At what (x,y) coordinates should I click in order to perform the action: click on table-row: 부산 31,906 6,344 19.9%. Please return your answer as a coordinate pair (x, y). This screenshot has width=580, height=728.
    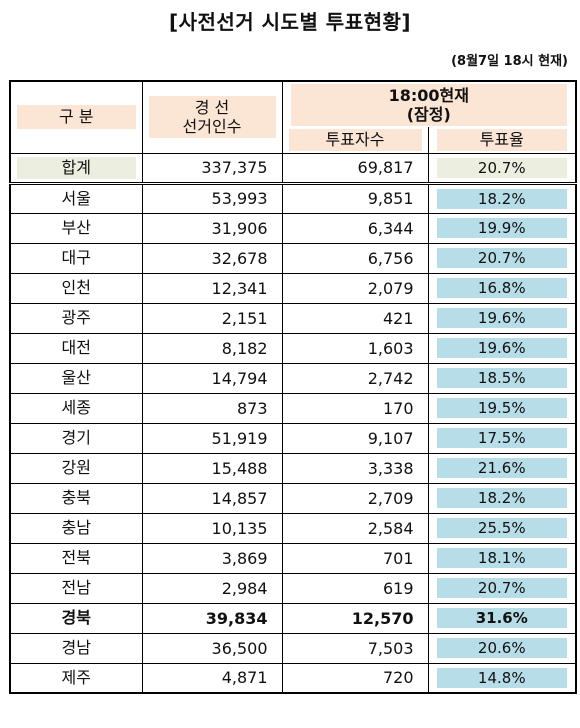
    Looking at the image, I should click on (293, 228).